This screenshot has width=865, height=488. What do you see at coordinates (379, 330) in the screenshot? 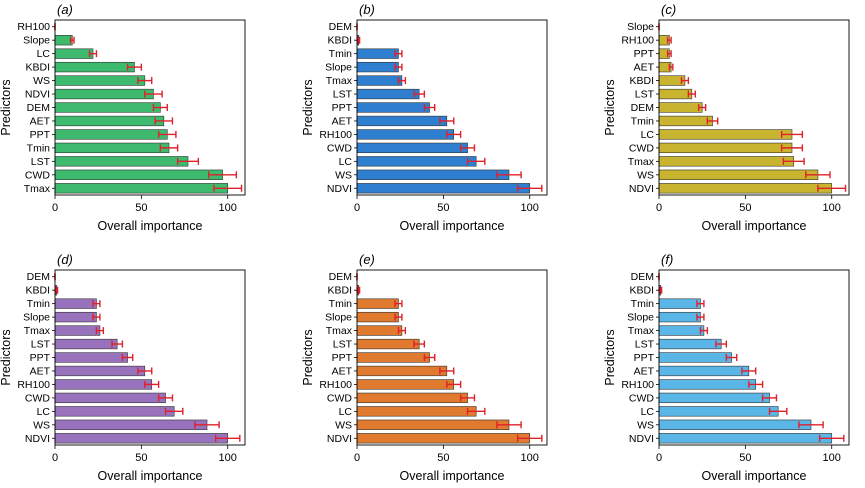
I see `bar-tmax` at bounding box center [379, 330].